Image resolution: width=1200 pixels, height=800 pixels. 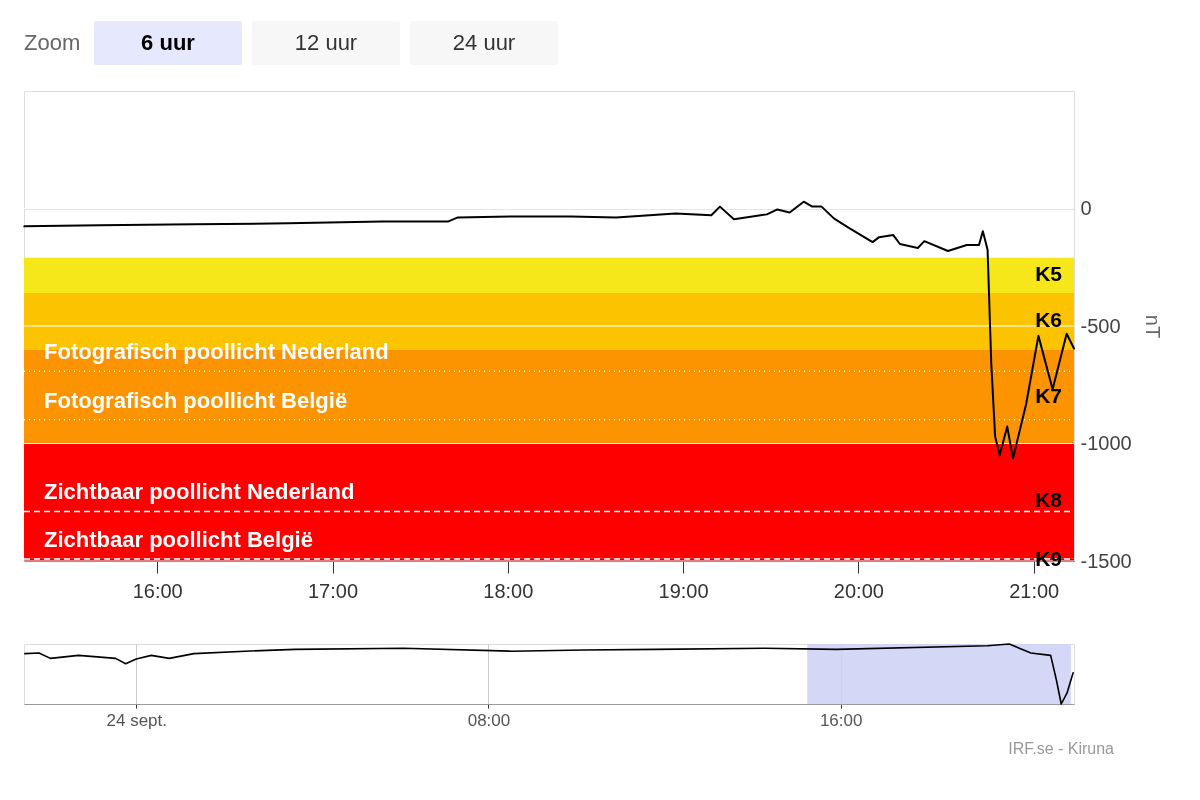 I want to click on x-tick-label: 19:00, so click(x=683, y=590).